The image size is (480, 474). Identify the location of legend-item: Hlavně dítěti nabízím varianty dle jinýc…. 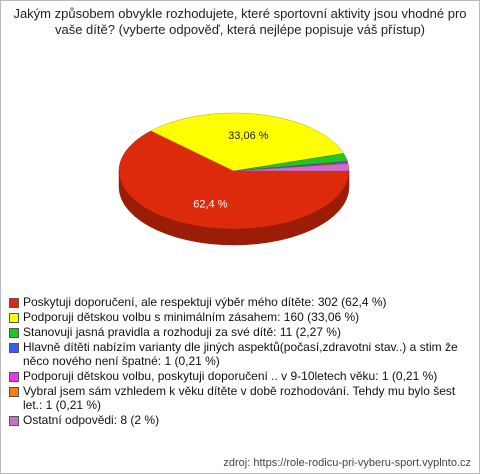
(239, 354).